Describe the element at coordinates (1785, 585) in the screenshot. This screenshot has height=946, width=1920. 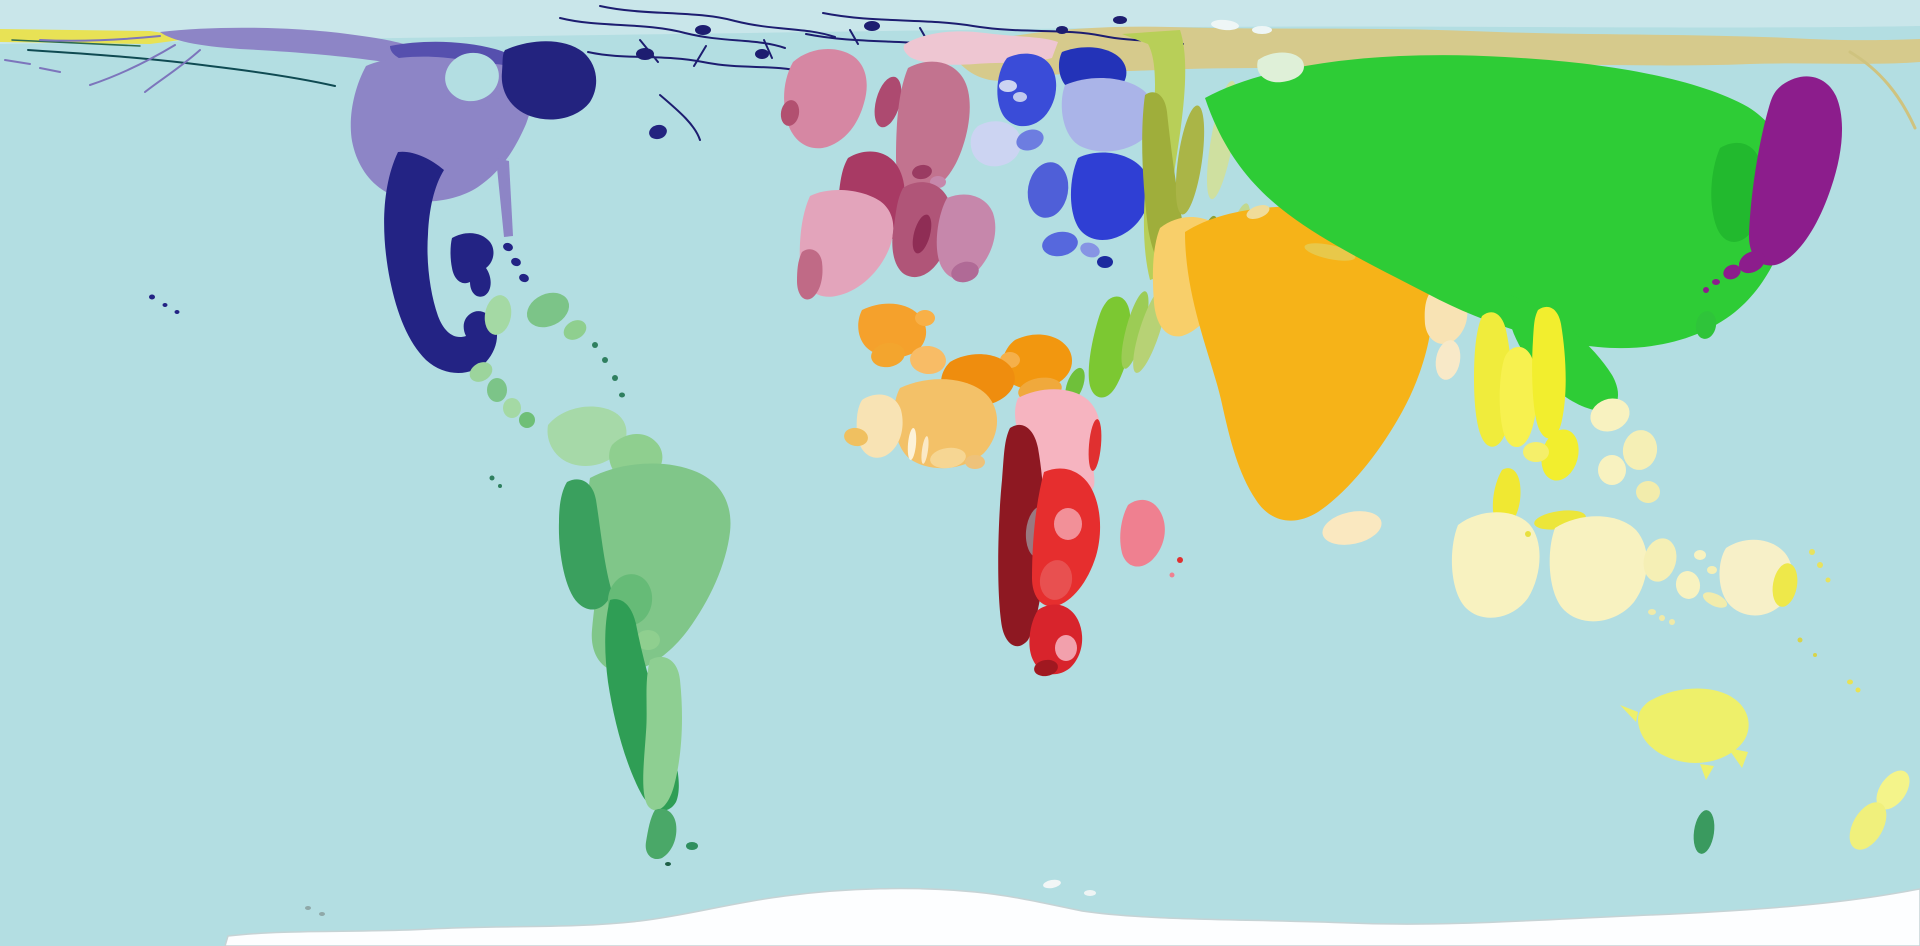
I see `png-yellow-east` at that location.